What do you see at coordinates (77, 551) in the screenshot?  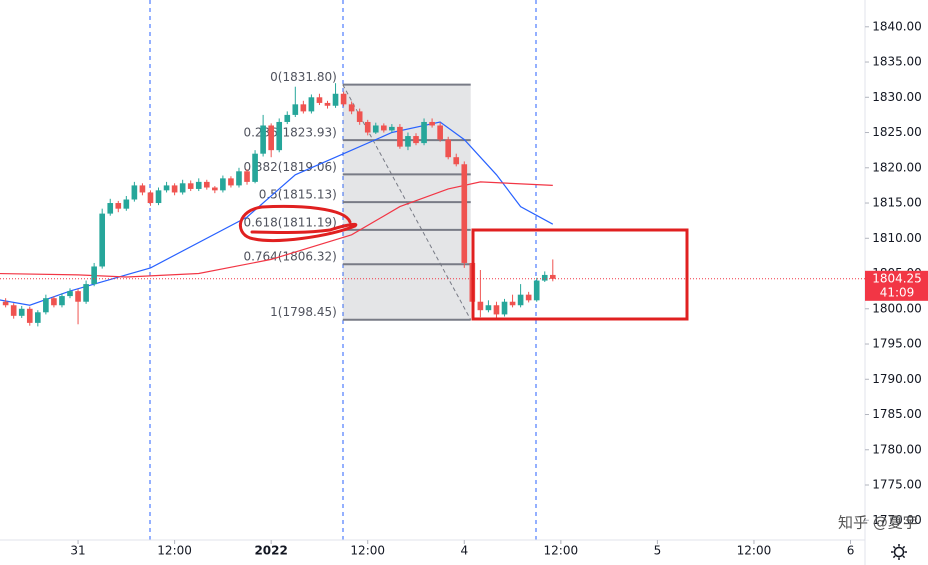 I see `x-tick-label: 31` at bounding box center [77, 551].